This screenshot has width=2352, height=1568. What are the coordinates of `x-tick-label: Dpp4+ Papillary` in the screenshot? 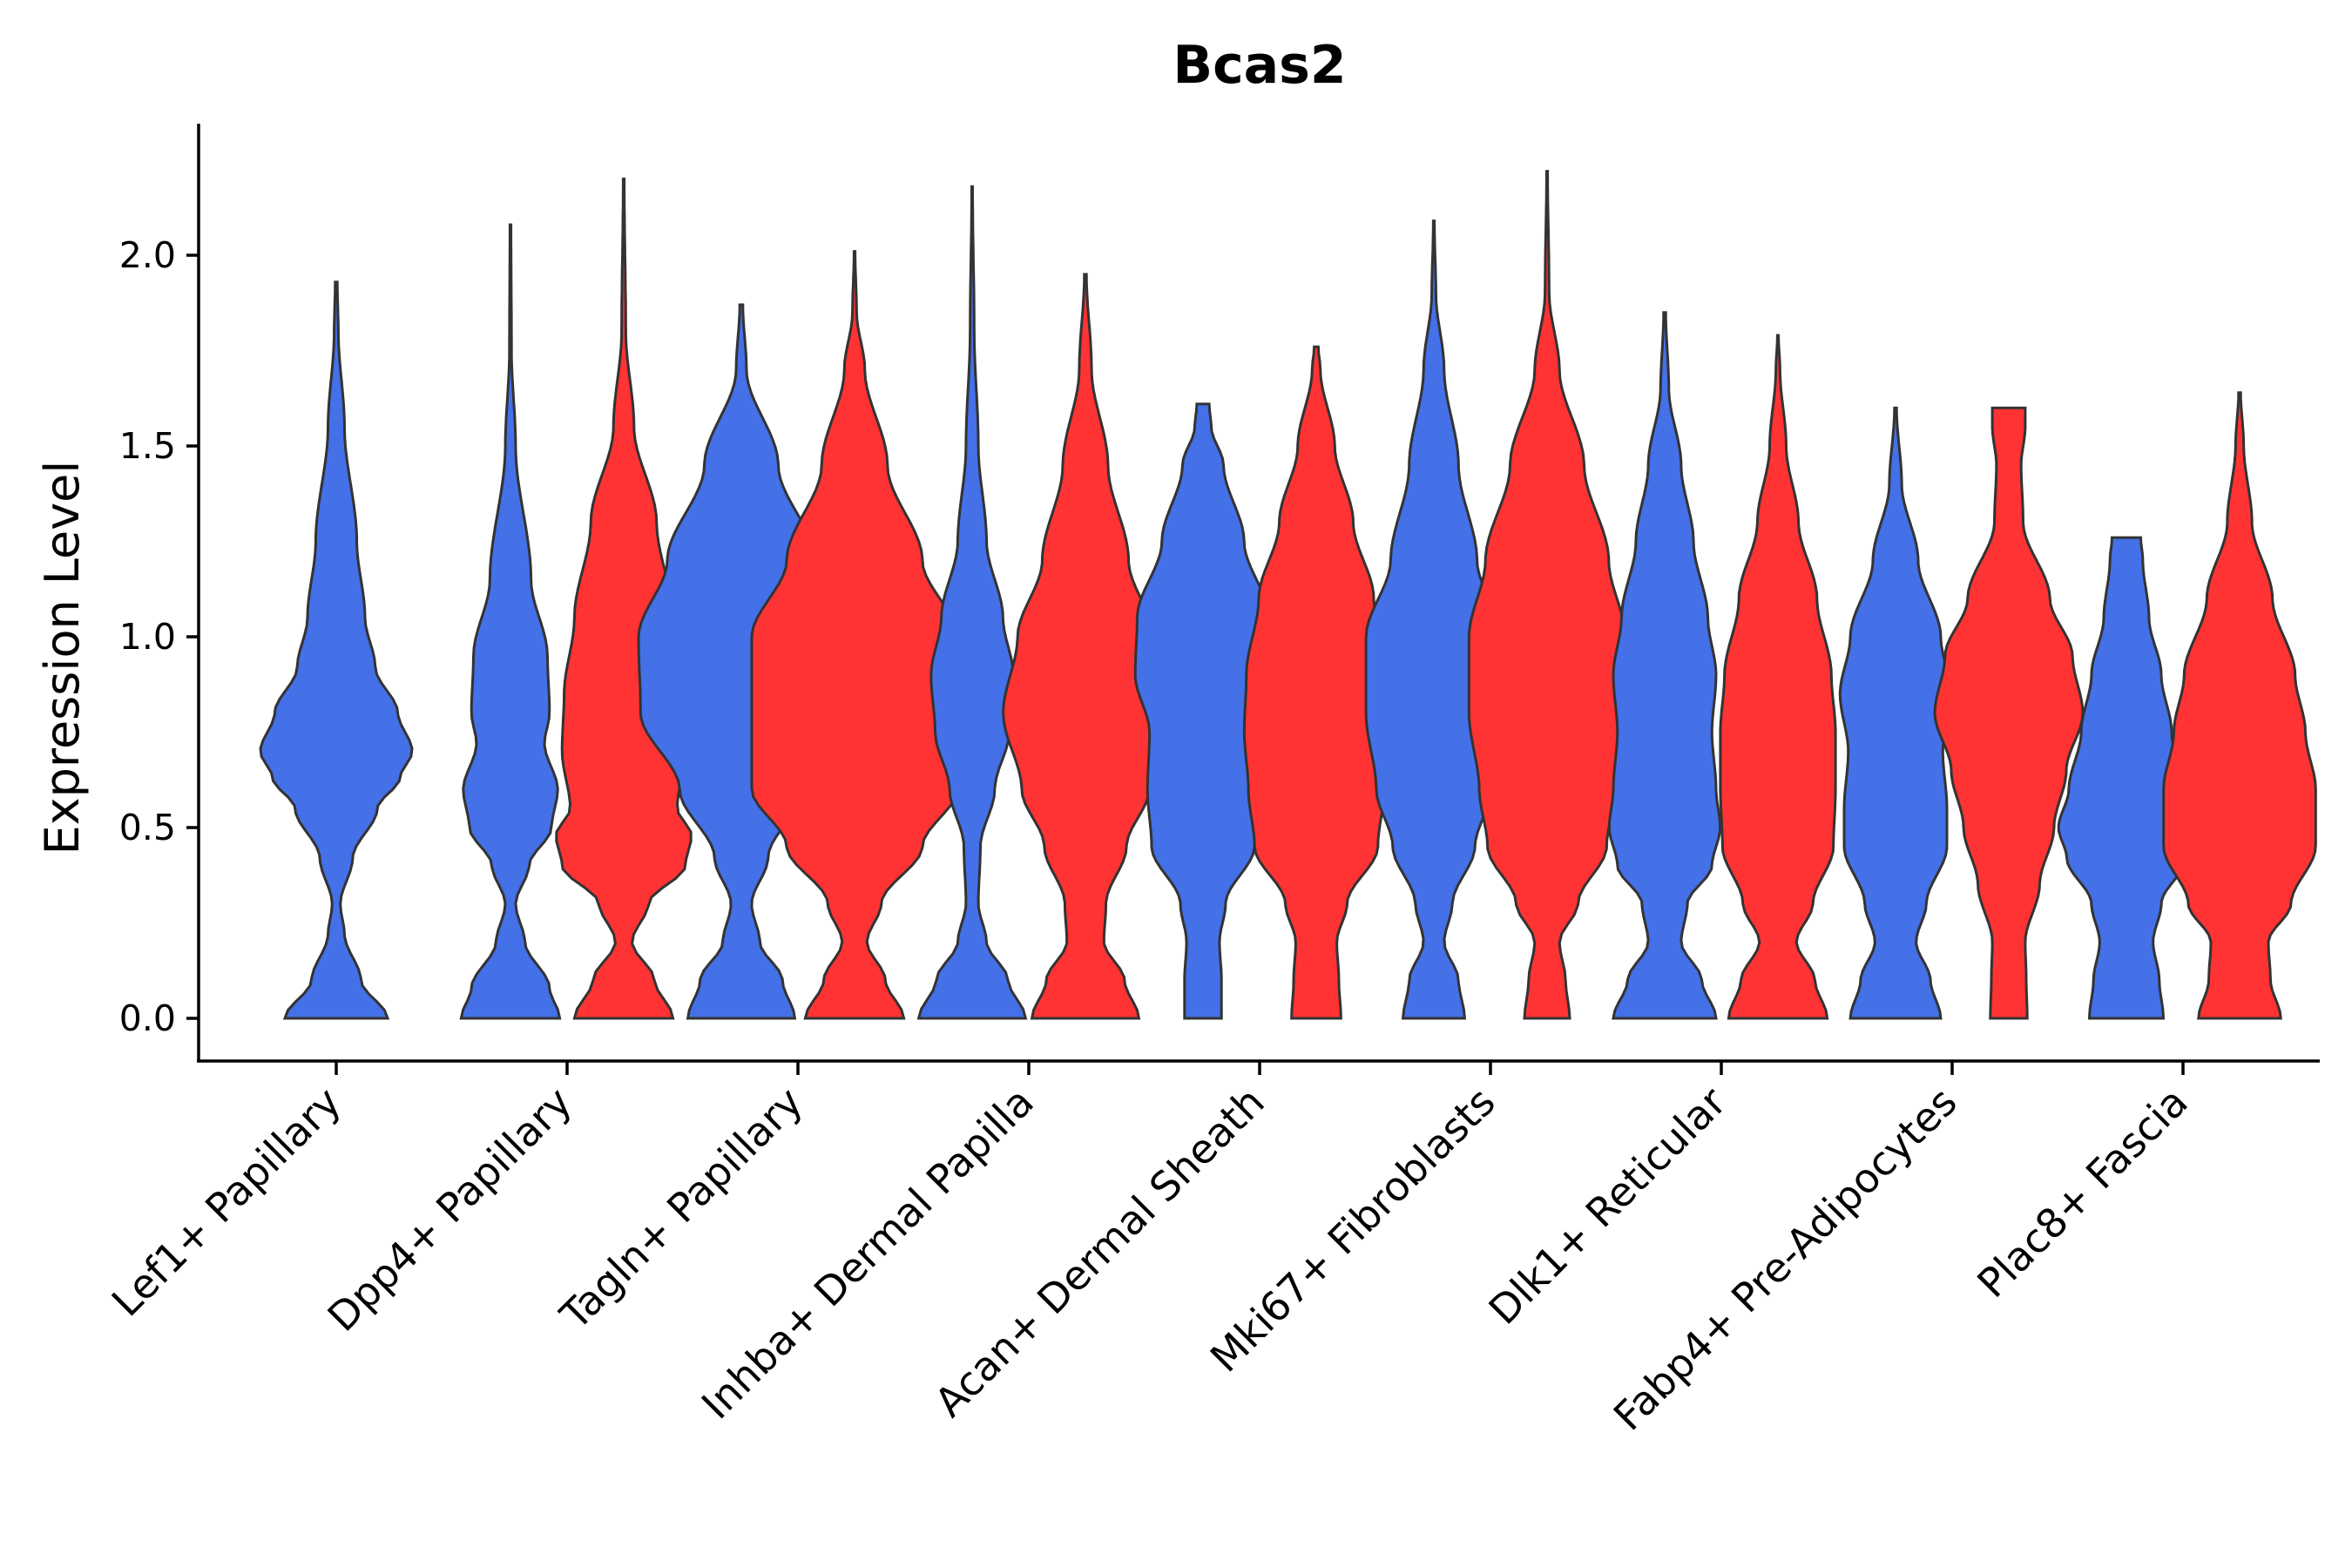 It's located at (450, 1209).